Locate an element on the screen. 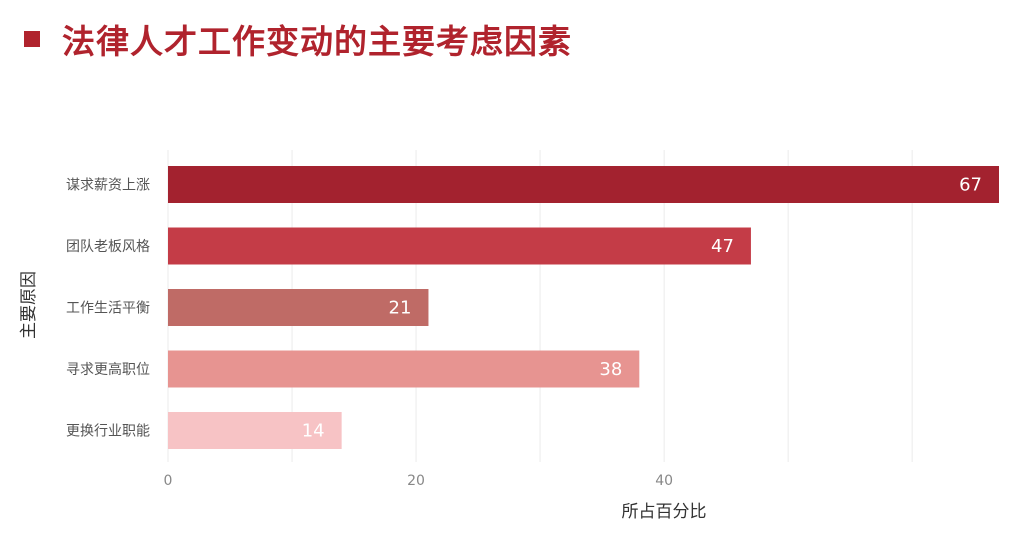  bar-value-label: 14 is located at coordinates (313, 431).